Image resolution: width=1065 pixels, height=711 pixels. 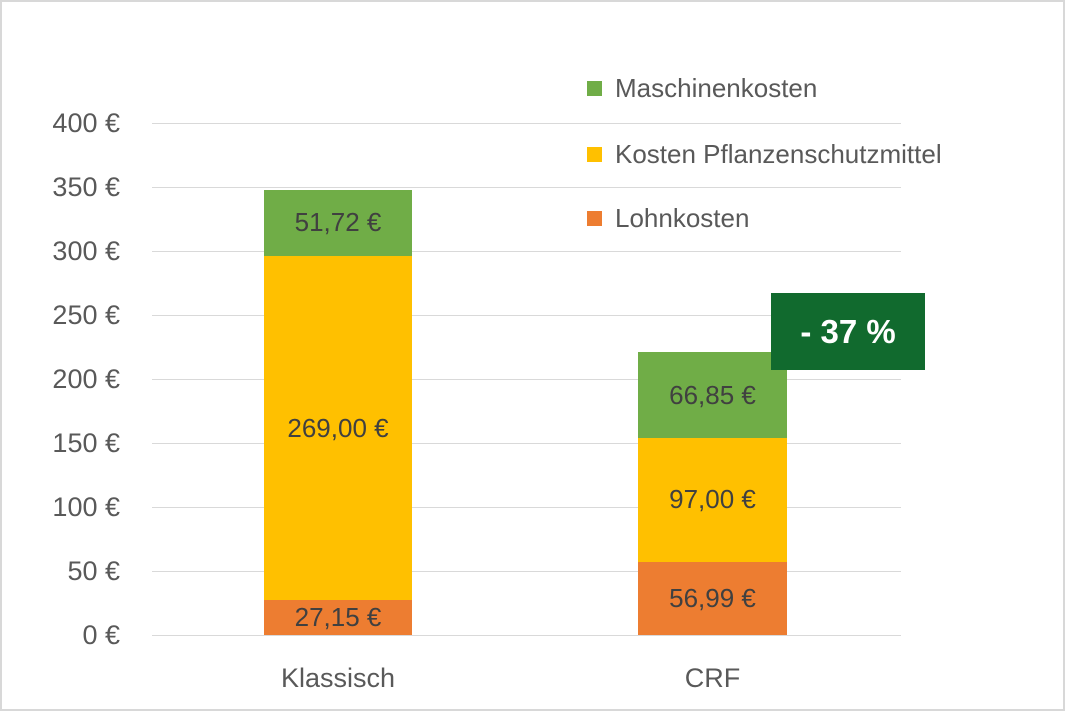 I want to click on y-axis-tick-label: 350 €, so click(x=86, y=187).